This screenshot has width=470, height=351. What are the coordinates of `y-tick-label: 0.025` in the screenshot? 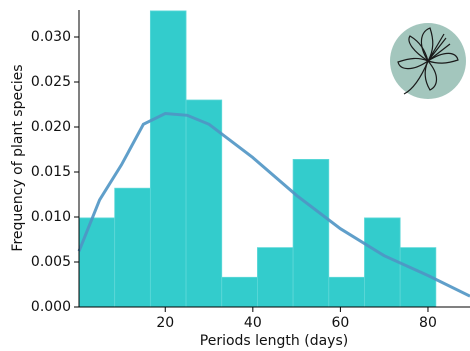 It's located at (51, 82).